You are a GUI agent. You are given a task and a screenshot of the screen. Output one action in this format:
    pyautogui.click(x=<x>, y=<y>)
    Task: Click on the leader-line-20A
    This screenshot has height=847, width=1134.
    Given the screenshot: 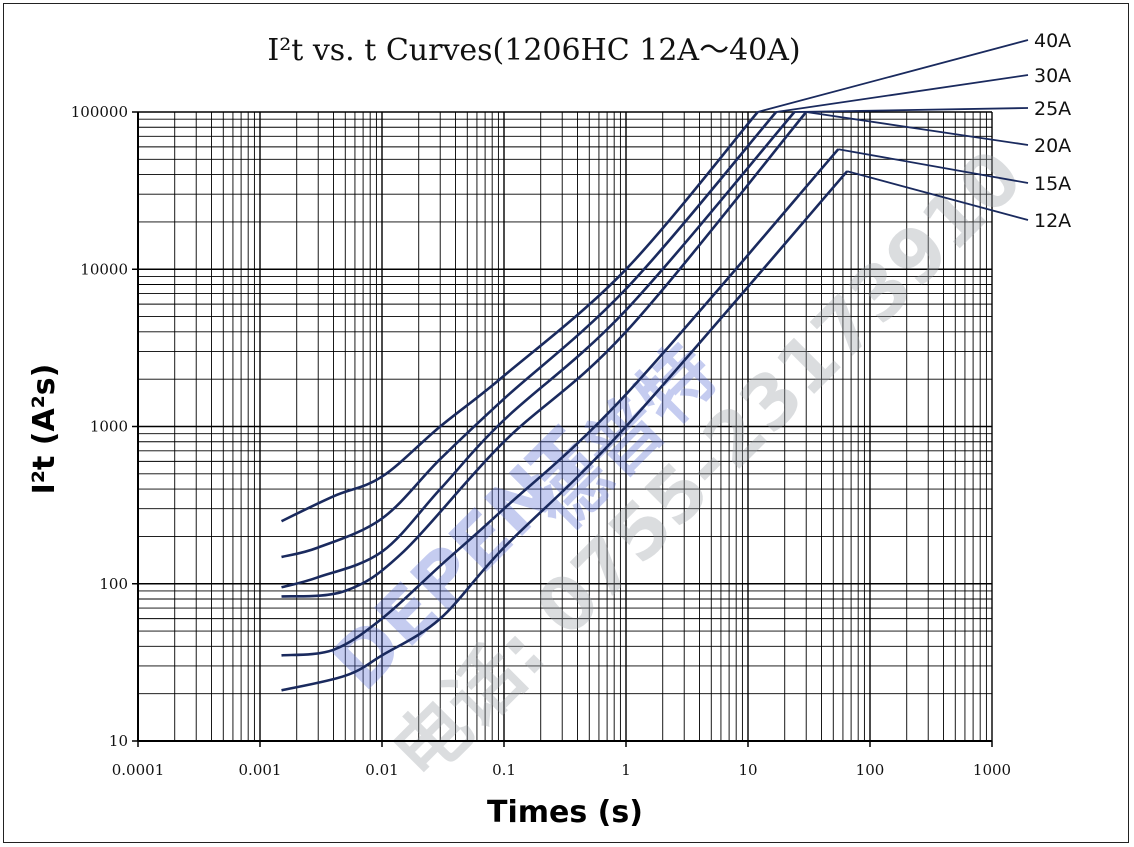 What is the action you would take?
    pyautogui.click(x=917, y=128)
    